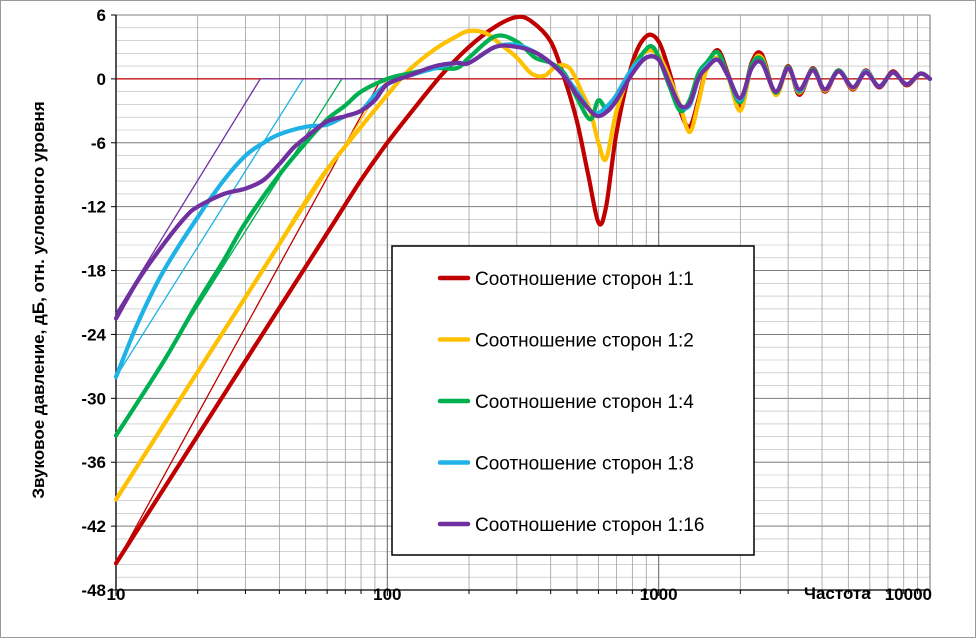 The height and width of the screenshot is (638, 976). What do you see at coordinates (93, 271) in the screenshot?
I see `y-tick-label: -18` at bounding box center [93, 271].